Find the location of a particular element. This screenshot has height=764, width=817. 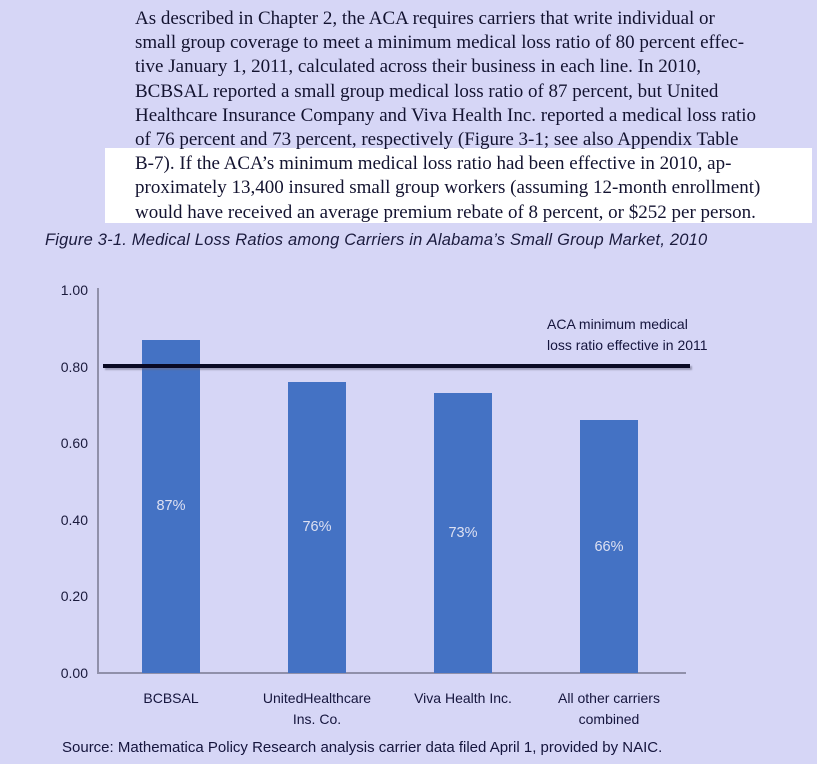

chart-bar: 73% is located at coordinates (463, 533).